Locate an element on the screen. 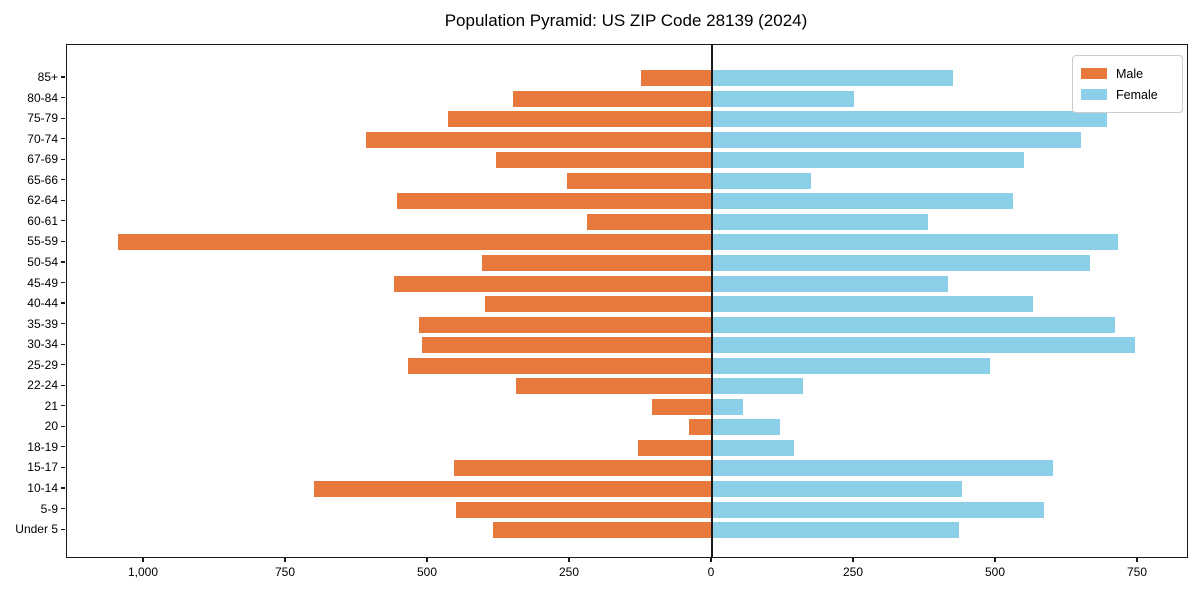 The height and width of the screenshot is (600, 1200). y-tick-label-15-17: 15-17 is located at coordinates (42, 467).